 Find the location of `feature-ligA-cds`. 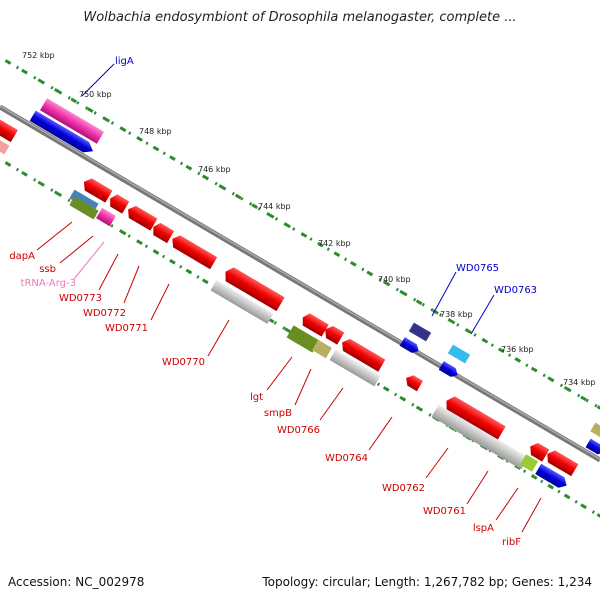

feature-ligA-cds is located at coordinates (61, 131).